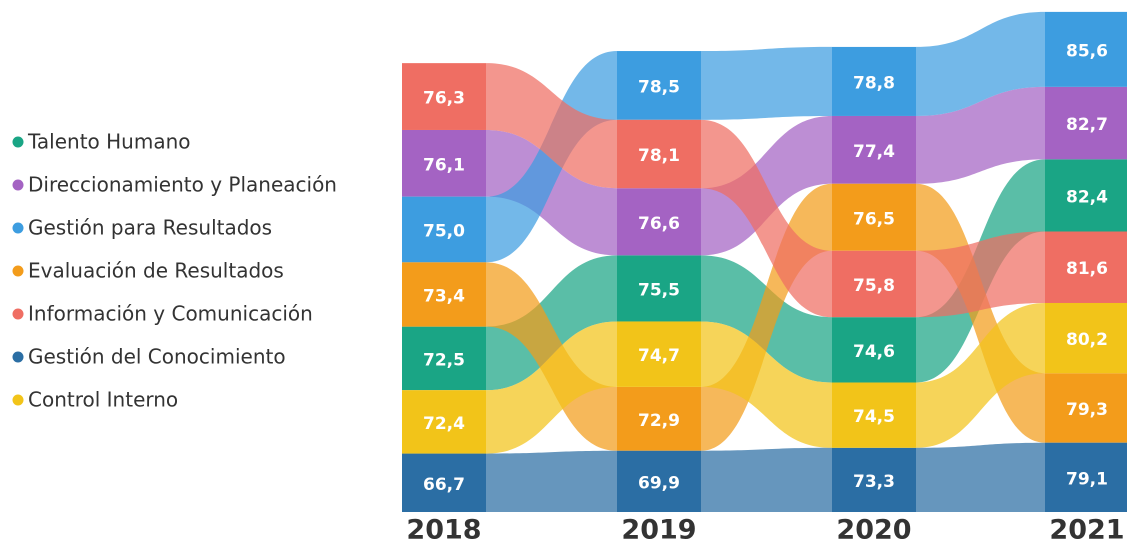  I want to click on value-label: 85,6, so click(1087, 51).